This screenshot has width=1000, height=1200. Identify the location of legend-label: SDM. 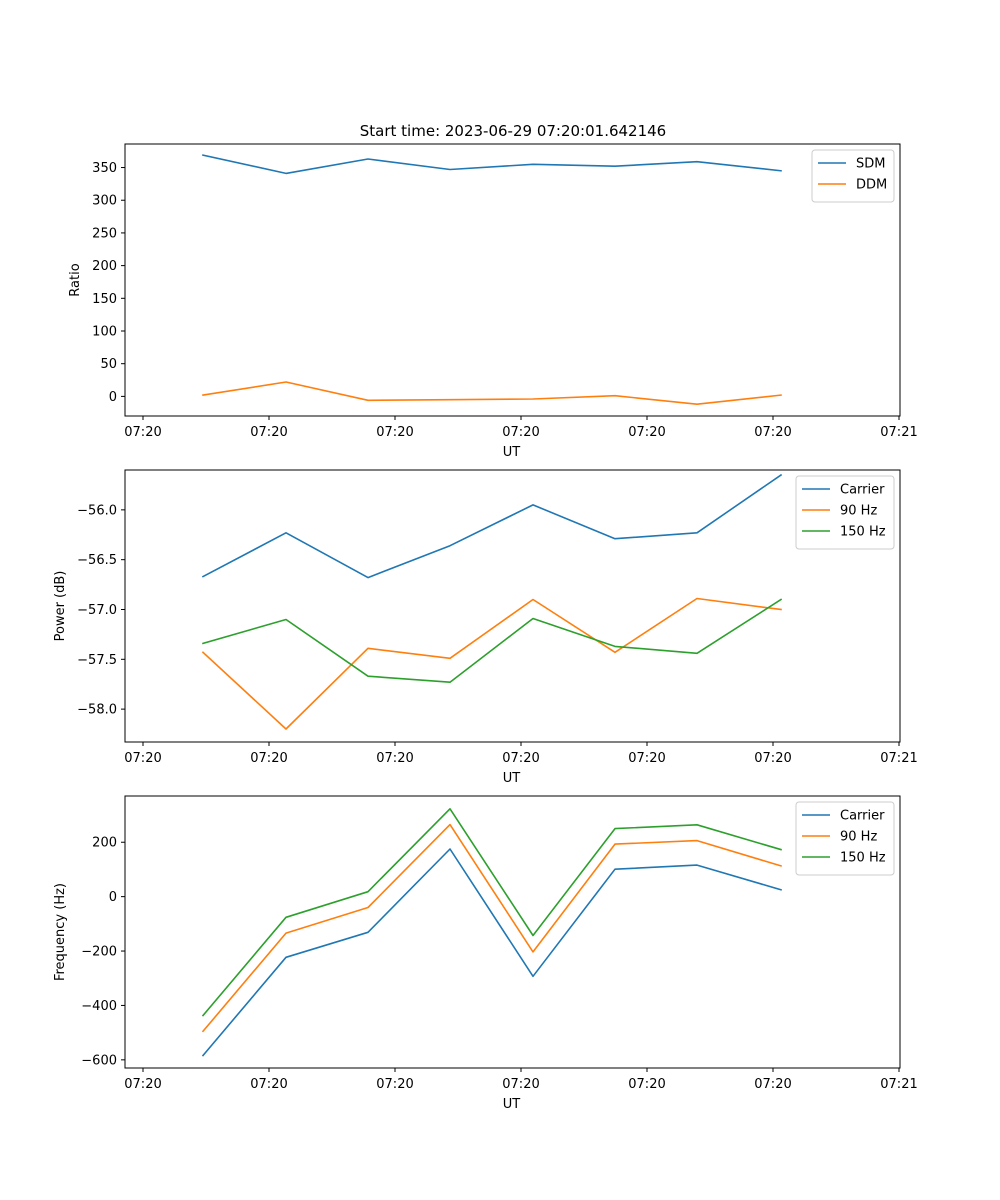
(870, 164).